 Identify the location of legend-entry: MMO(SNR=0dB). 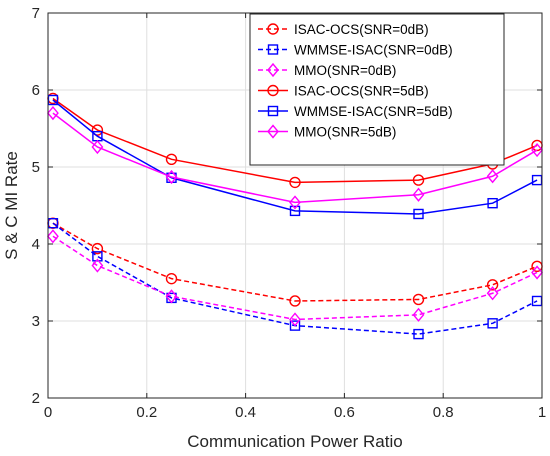
(327, 70).